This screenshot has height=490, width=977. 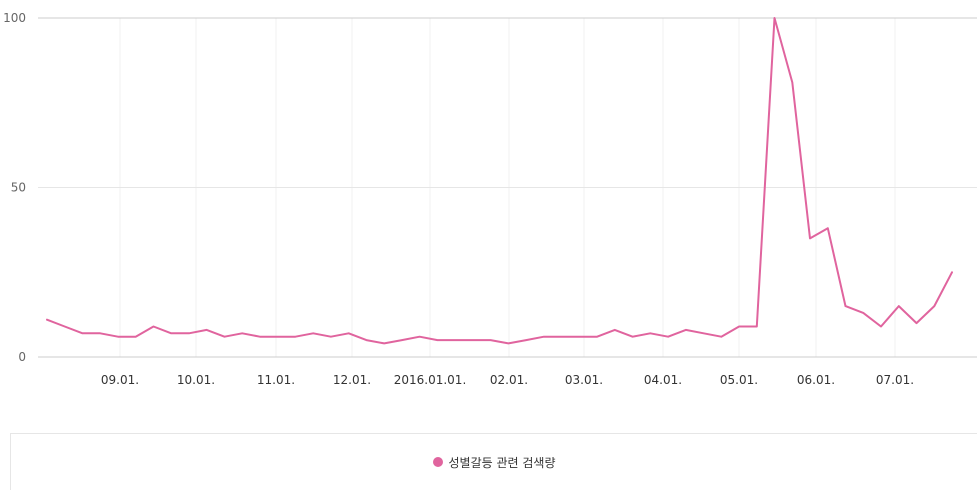 What do you see at coordinates (276, 380) in the screenshot?
I see `x-tick-label: 11.01.` at bounding box center [276, 380].